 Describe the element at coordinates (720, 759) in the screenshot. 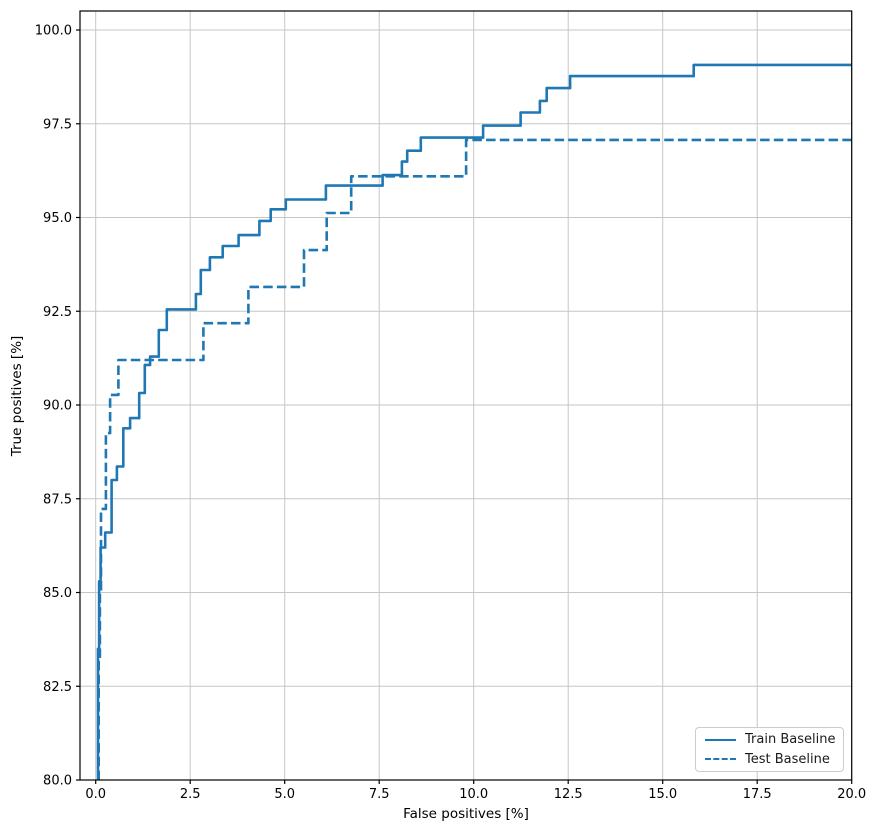

I see `test-line-sample-icon` at that location.